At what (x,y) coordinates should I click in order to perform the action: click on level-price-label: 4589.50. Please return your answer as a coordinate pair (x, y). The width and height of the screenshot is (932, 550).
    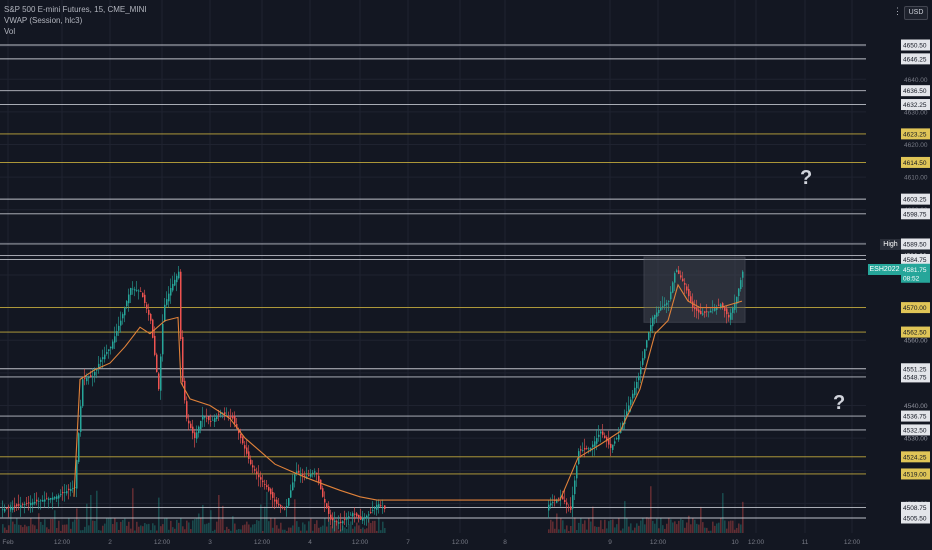
    Looking at the image, I should click on (915, 244).